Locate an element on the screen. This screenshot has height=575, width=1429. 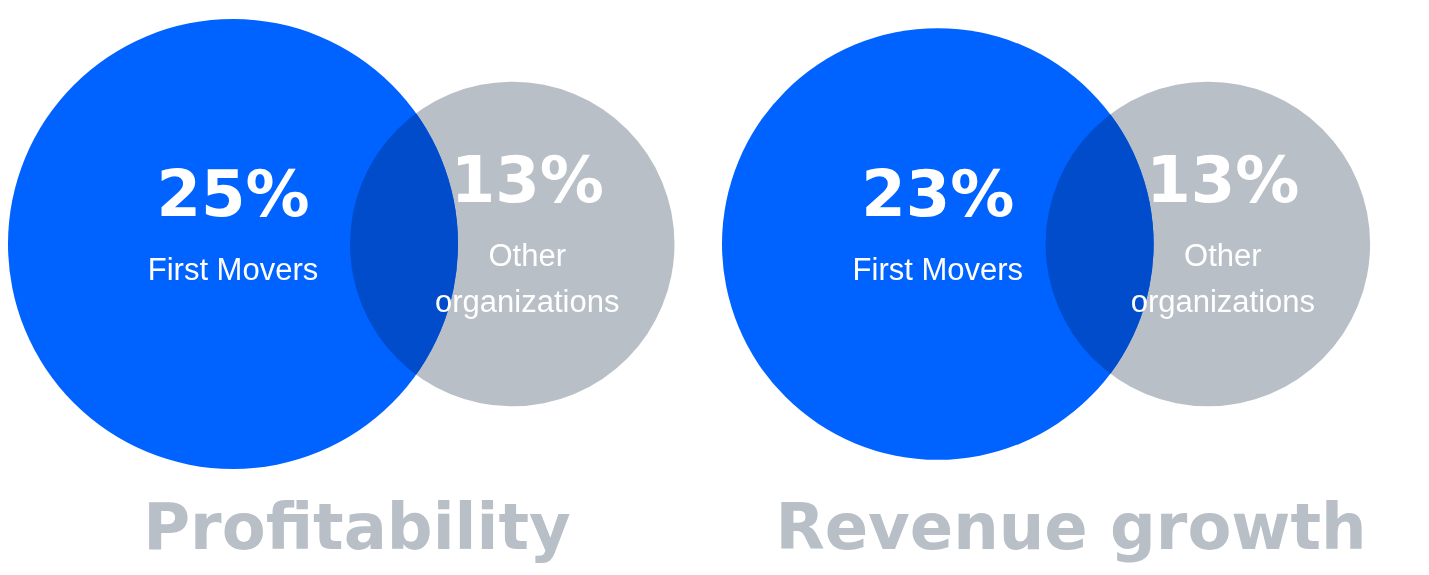
text: Revenue growth is located at coordinates (1071, 527).